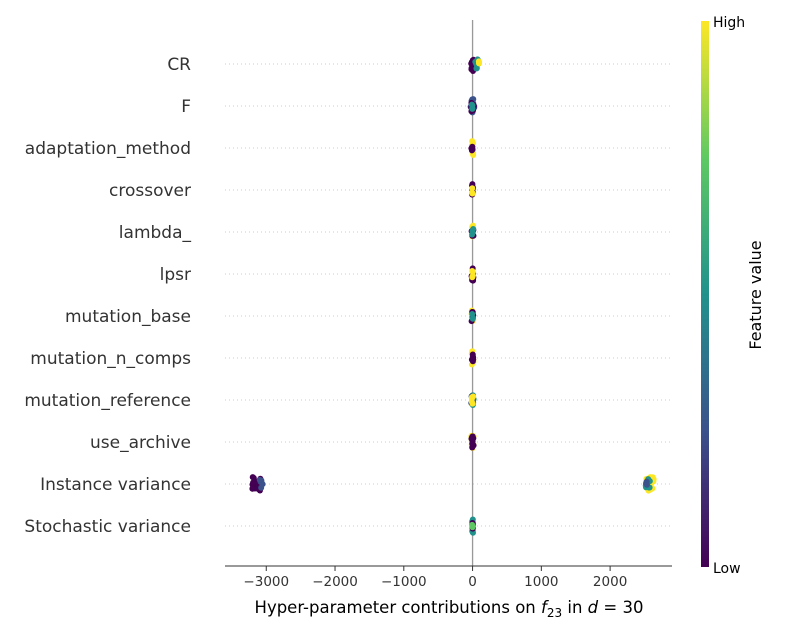 This screenshot has width=800, height=630. What do you see at coordinates (448, 577) in the screenshot?
I see `x-axis: −3000 −2000 −1000 0 1000 2000` at bounding box center [448, 577].